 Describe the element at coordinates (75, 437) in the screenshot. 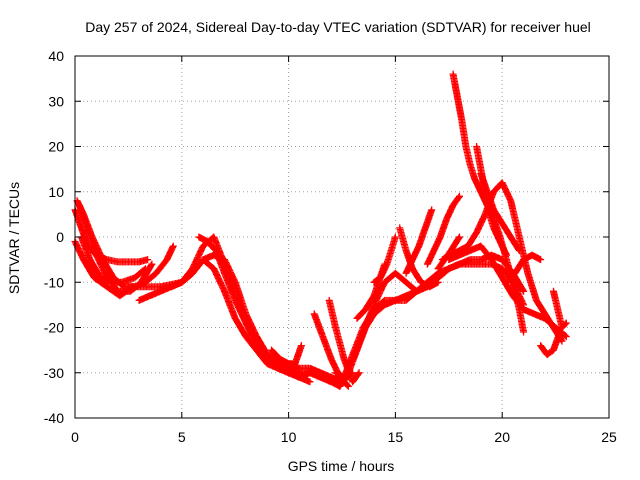

I see `x-tick-label: 0` at that location.